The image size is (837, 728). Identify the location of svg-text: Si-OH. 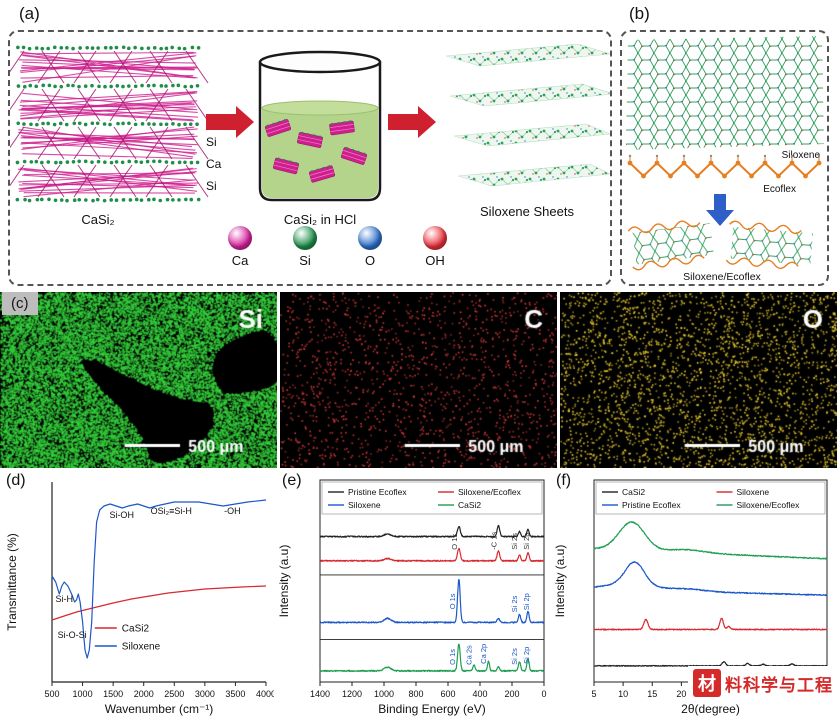
(121, 515).